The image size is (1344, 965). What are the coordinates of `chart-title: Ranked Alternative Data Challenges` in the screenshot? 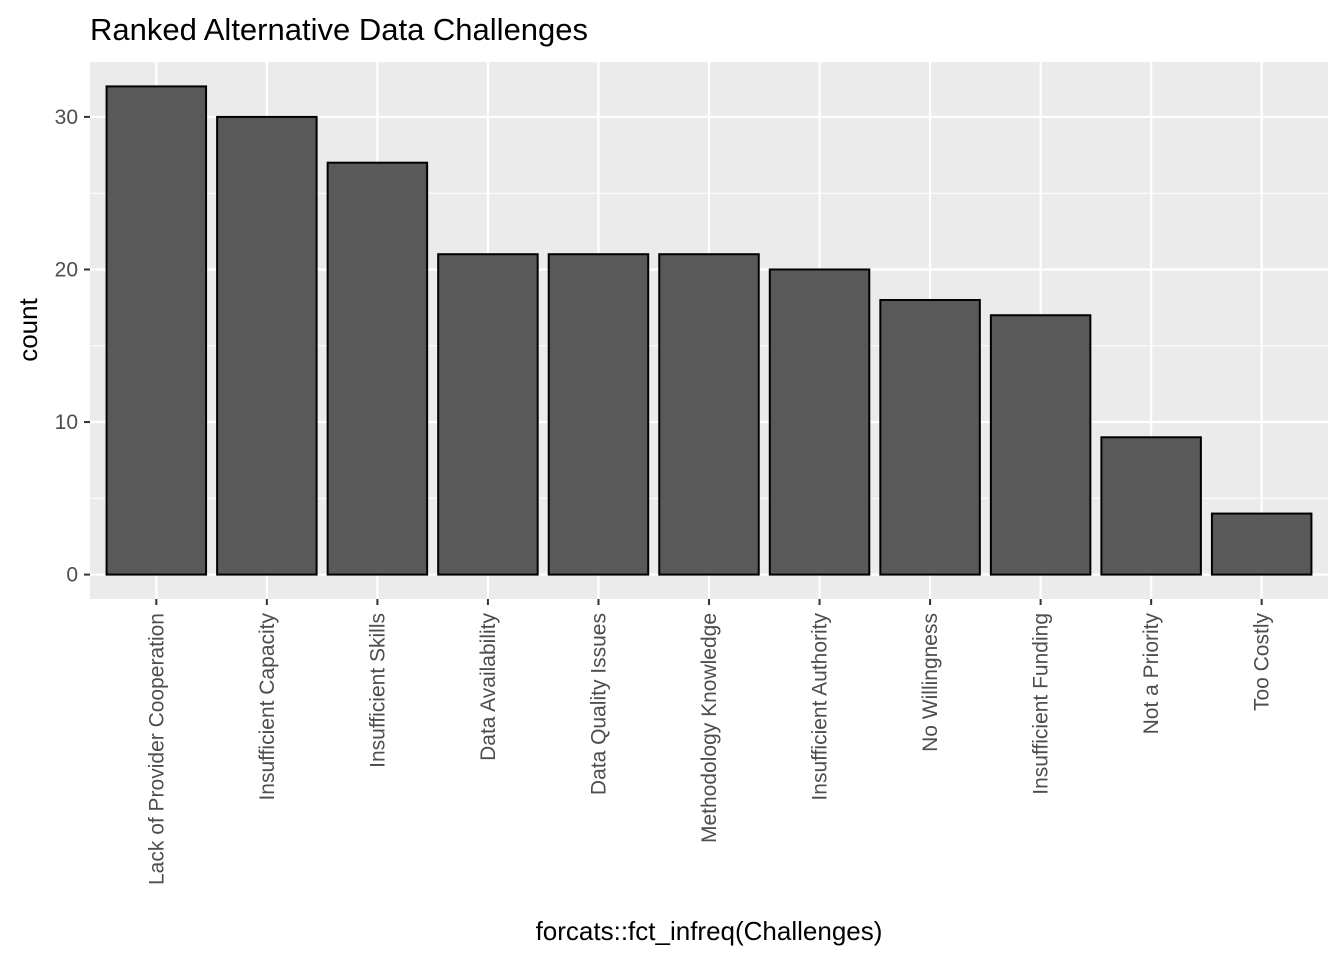 It's located at (339, 29).